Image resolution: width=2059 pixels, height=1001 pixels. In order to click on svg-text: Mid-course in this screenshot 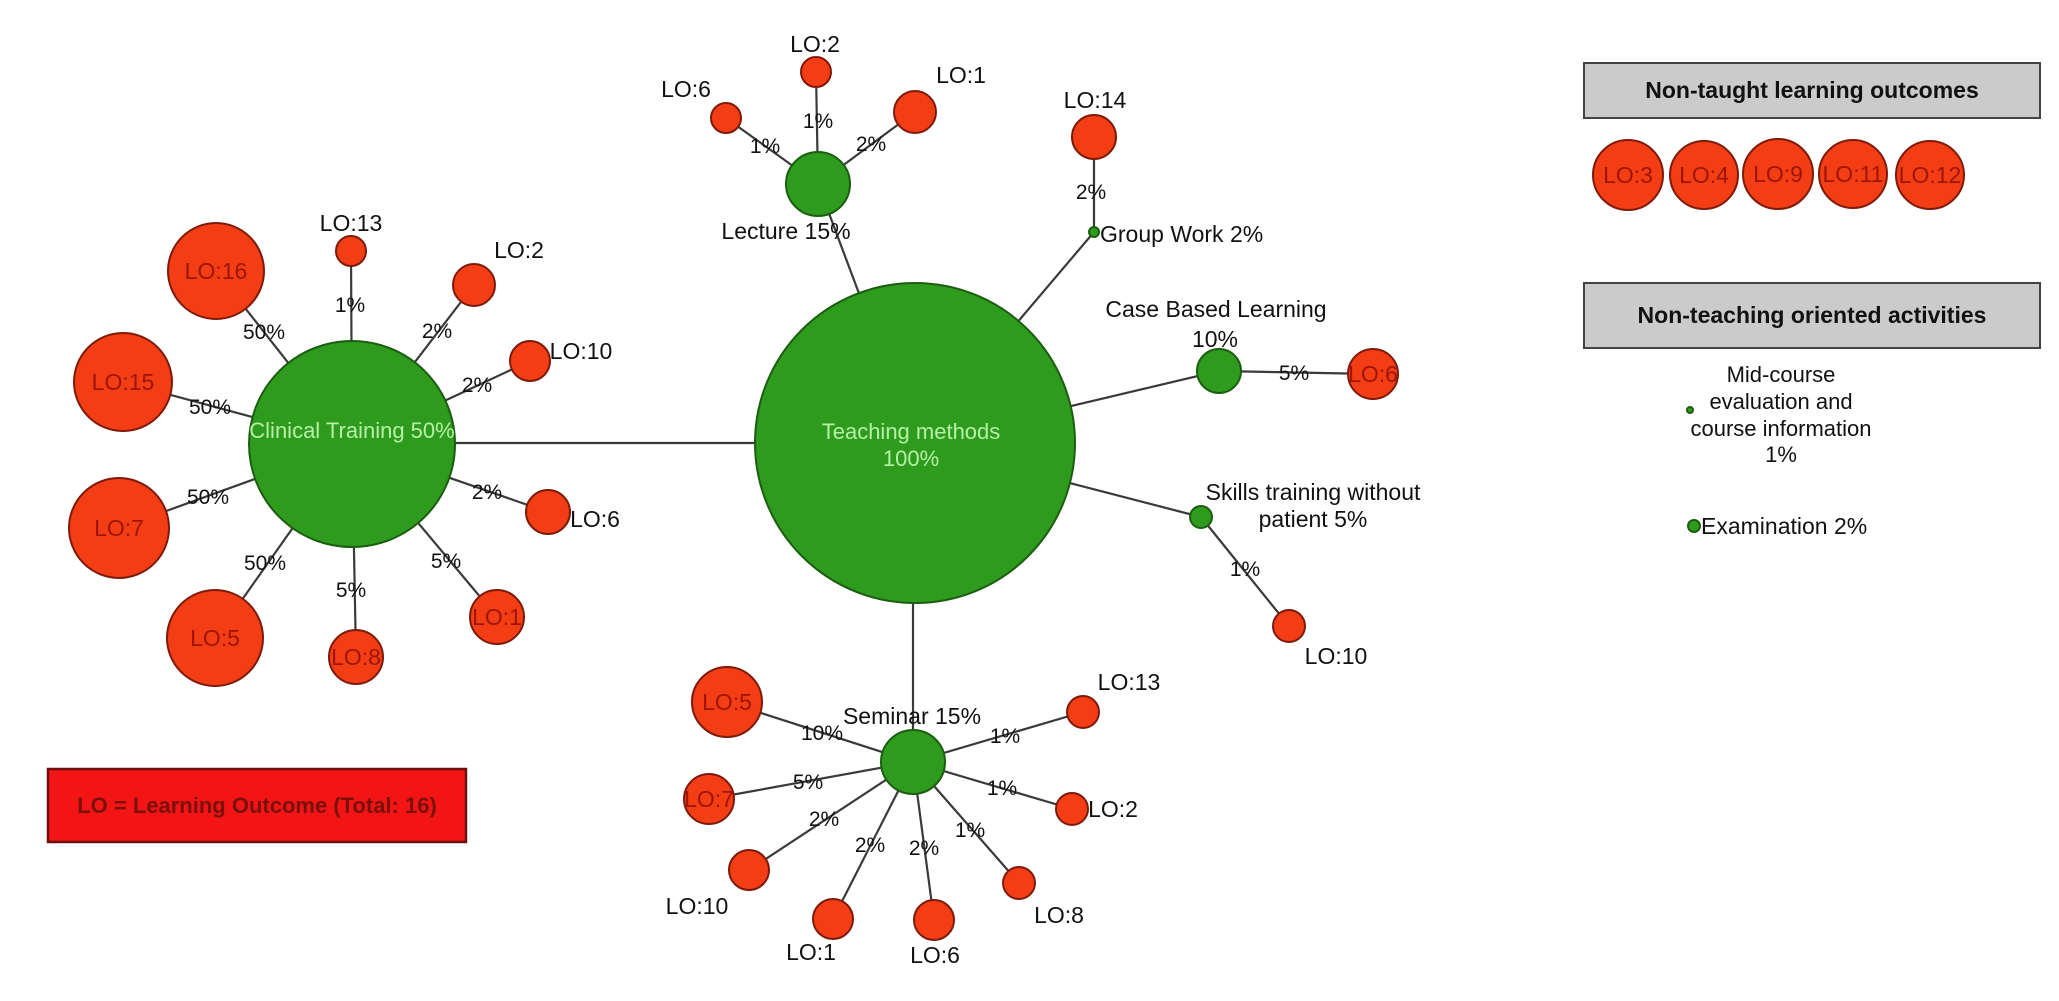, I will do `click(1781, 374)`.